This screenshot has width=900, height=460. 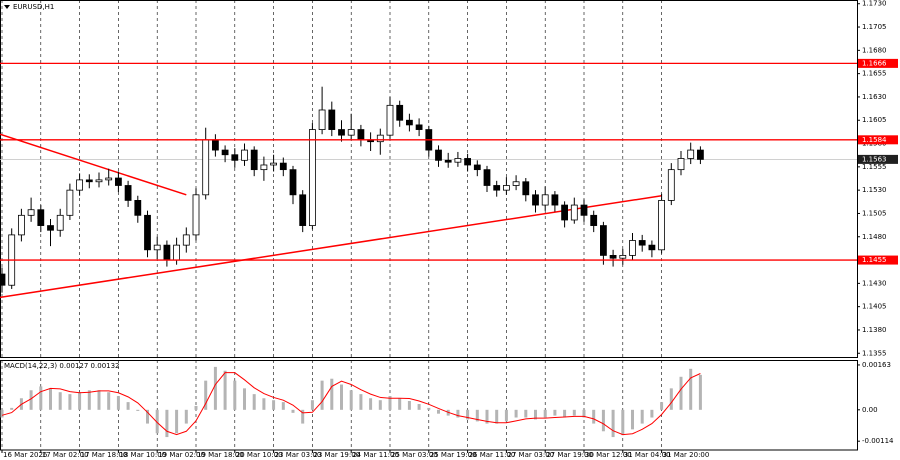 What do you see at coordinates (874, 213) in the screenshot?
I see `y-tick-label: 1.1505` at bounding box center [874, 213].